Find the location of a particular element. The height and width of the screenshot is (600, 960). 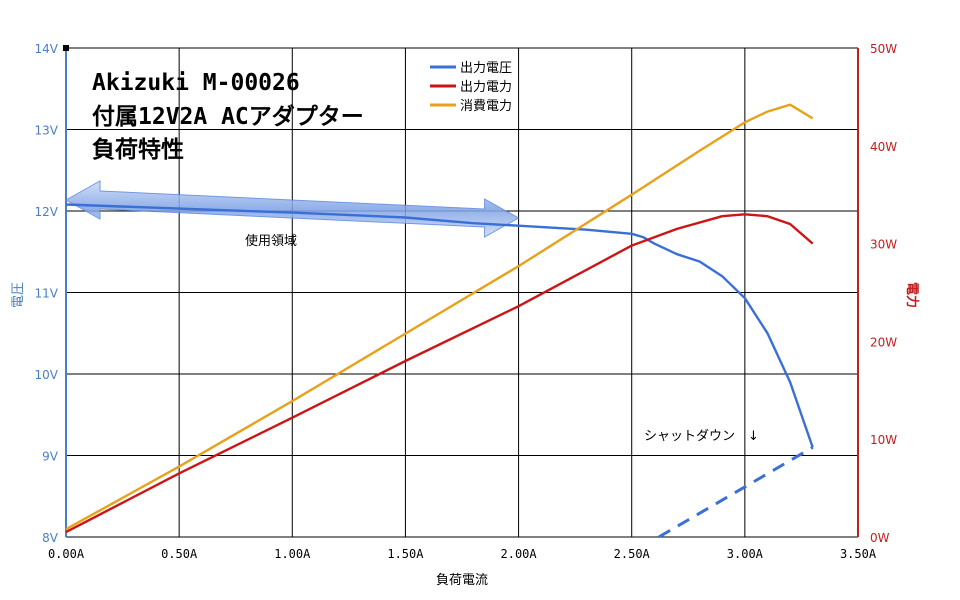

y-left-tick-label: 10V is located at coordinates (47, 375).